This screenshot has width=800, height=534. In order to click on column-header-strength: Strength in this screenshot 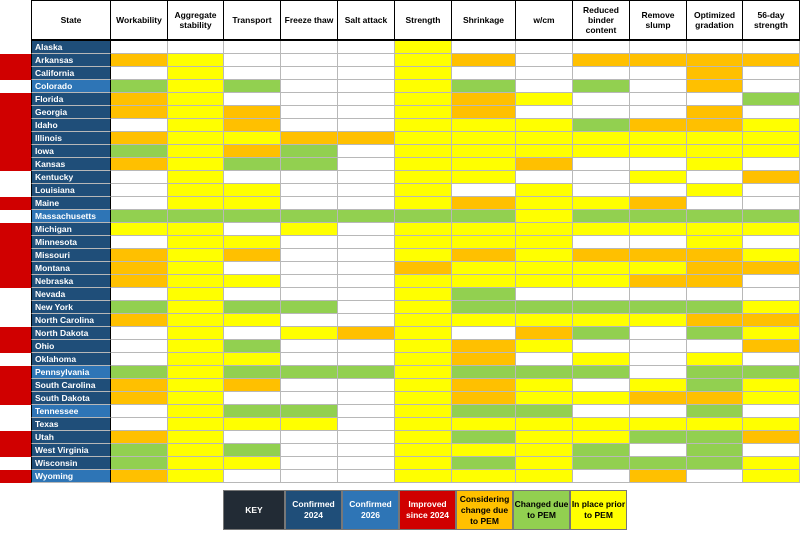, I will do `click(423, 20)`.